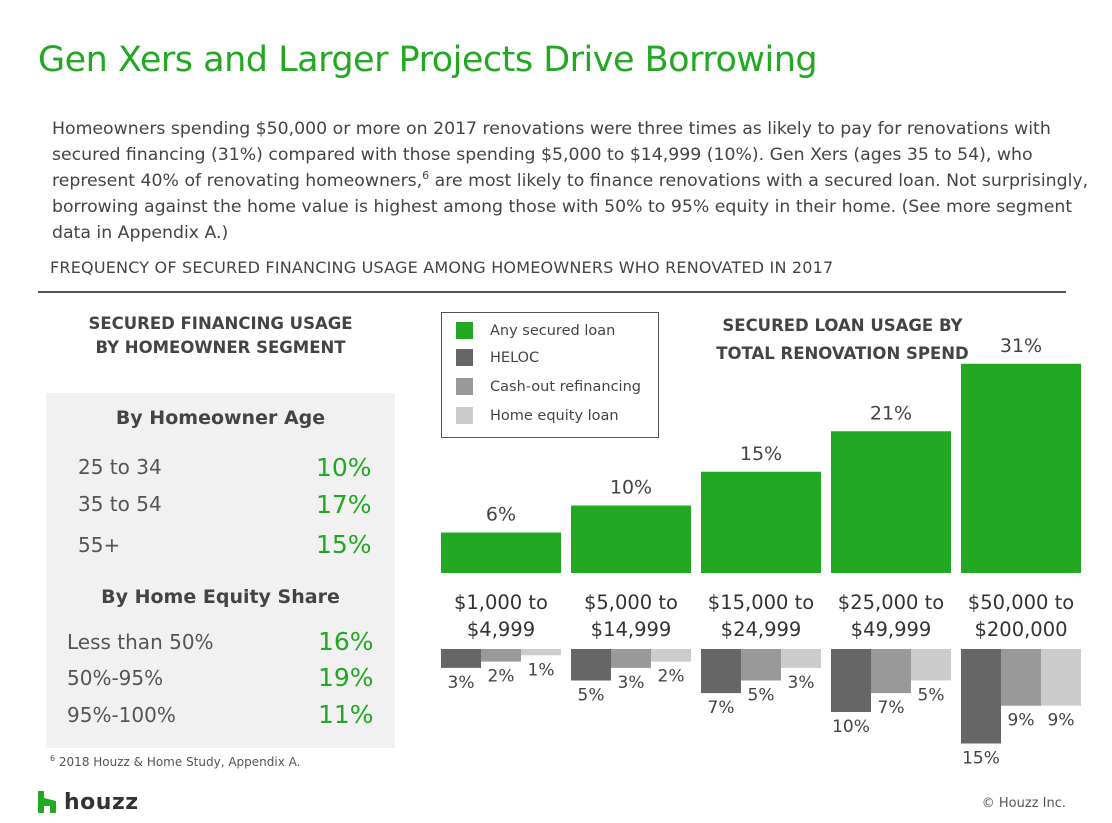 This screenshot has width=1112, height=823. Describe the element at coordinates (981, 759) in the screenshot. I see `loan-type-value-label: 15%` at that location.